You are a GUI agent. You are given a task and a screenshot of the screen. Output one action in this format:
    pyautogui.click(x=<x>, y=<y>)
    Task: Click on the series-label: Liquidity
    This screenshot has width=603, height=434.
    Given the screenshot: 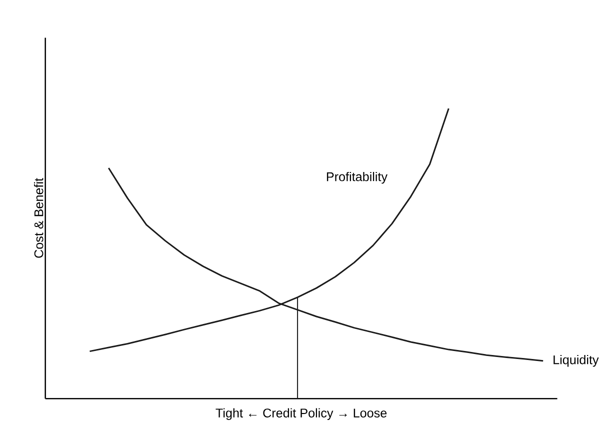 What is the action you would take?
    pyautogui.click(x=576, y=360)
    